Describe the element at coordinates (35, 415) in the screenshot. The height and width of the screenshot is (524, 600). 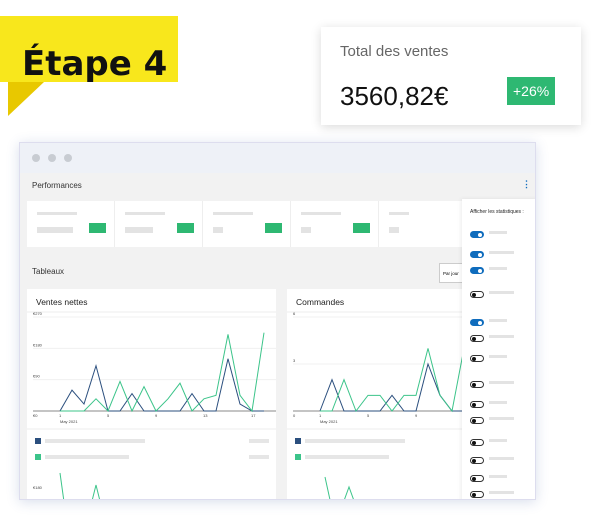
I see `y-tick-label: €0` at that location.